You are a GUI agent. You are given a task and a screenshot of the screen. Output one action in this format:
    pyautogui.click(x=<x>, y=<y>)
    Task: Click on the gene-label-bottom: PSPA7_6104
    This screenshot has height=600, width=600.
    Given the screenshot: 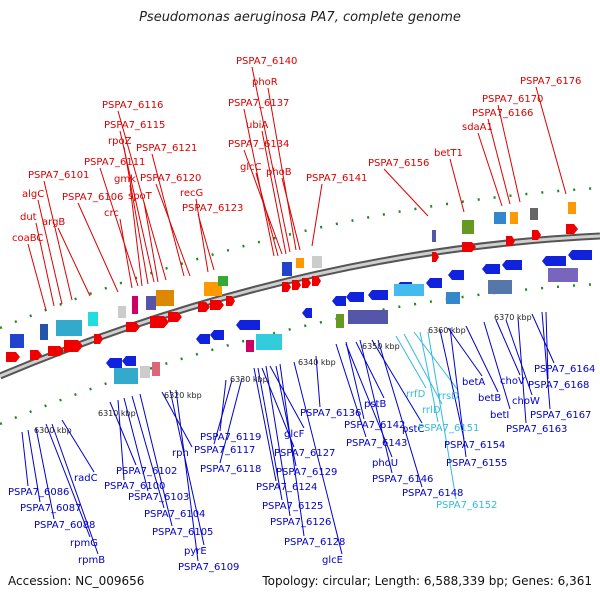 What is the action you would take?
    pyautogui.click(x=174, y=514)
    